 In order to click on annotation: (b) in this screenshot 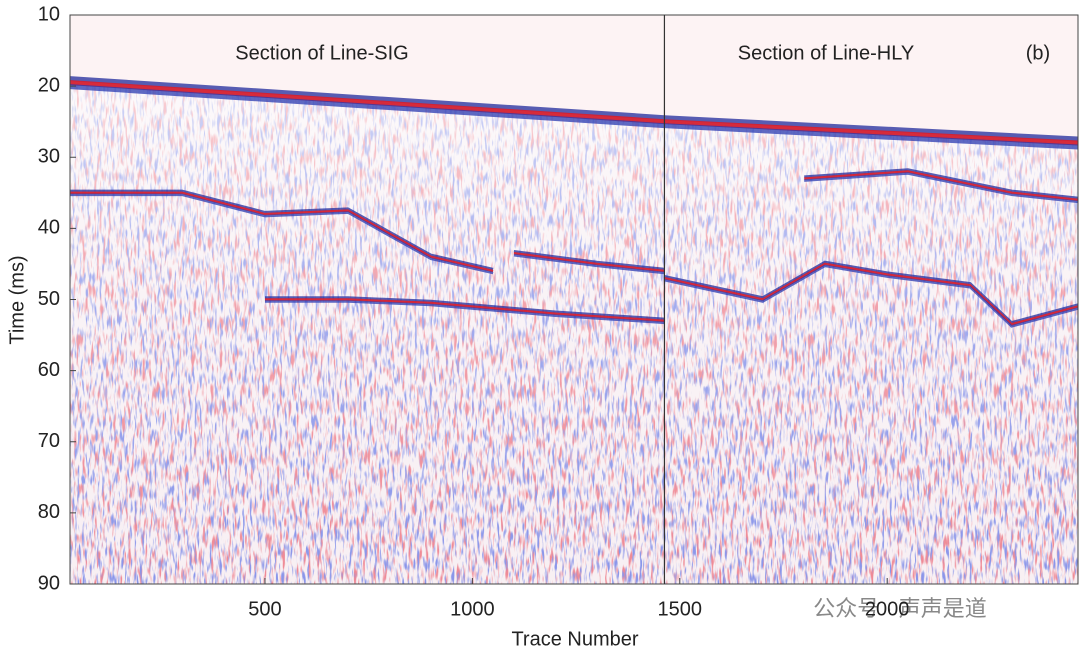, I will do `click(1038, 53)`.